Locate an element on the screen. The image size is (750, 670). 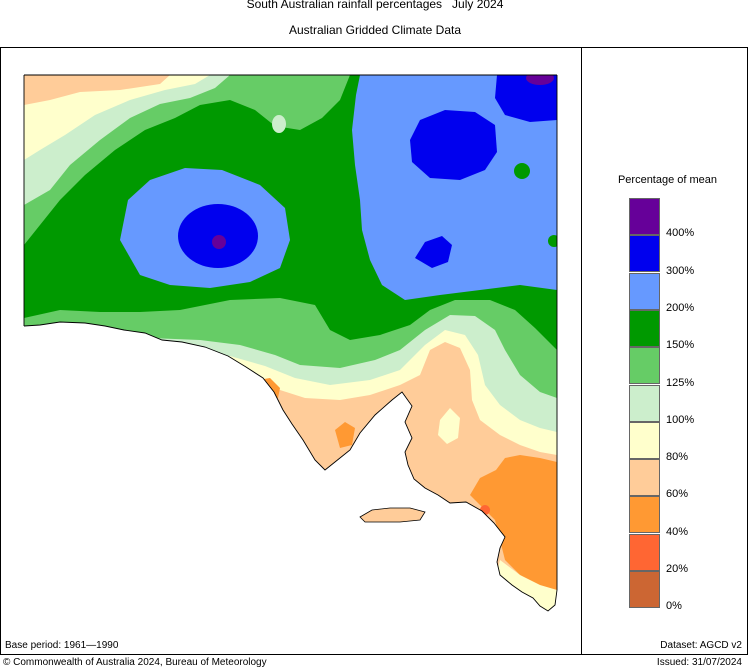
legend-title: Percentage of mean is located at coordinates (667, 180).